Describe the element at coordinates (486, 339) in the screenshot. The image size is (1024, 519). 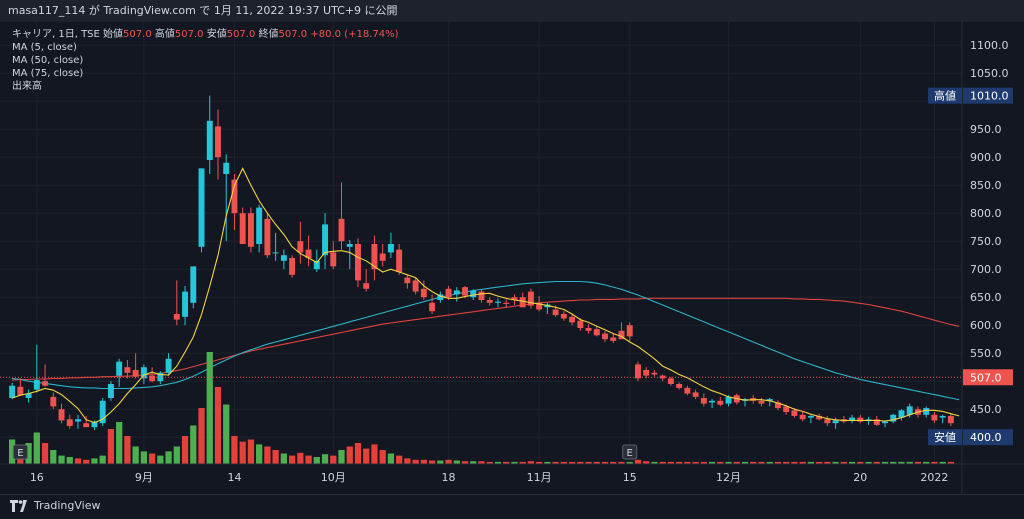
I see `ma75-path` at that location.